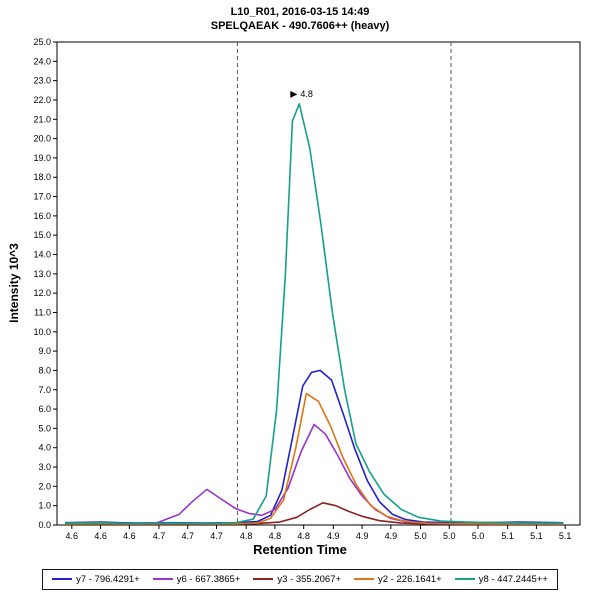 The image size is (600, 600). I want to click on y-tick-label: 7.0, so click(44, 390).